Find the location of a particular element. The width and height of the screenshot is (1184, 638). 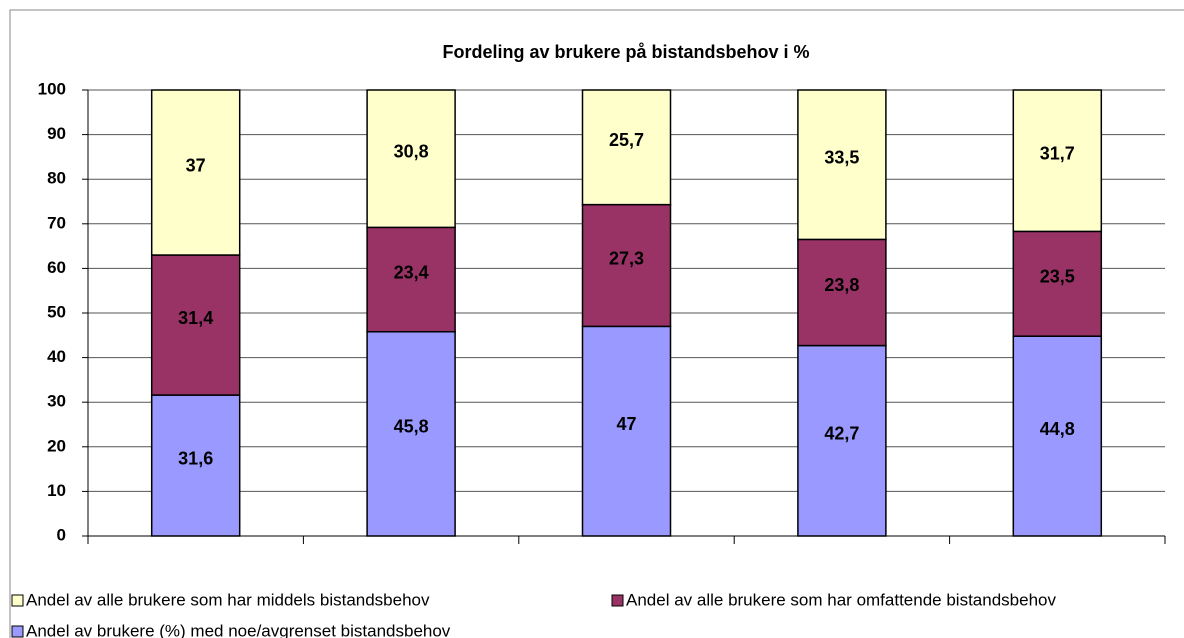

y-tick-label: 100 is located at coordinates (52, 88).